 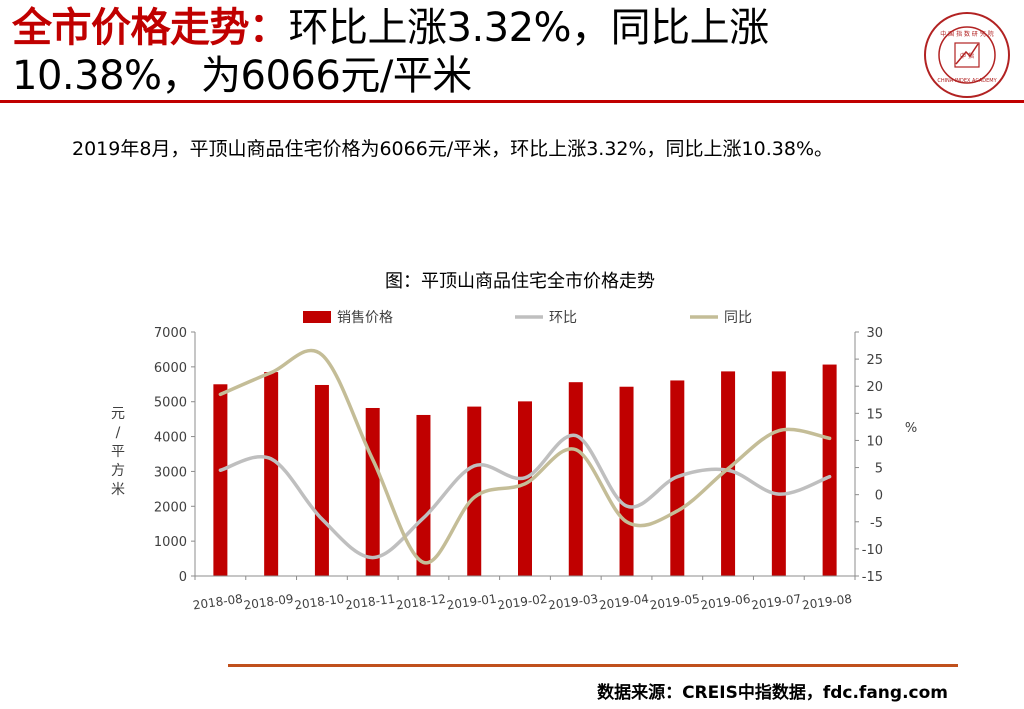 What do you see at coordinates (726, 602) in the screenshot?
I see `x-tick-label: 2019-06` at bounding box center [726, 602].